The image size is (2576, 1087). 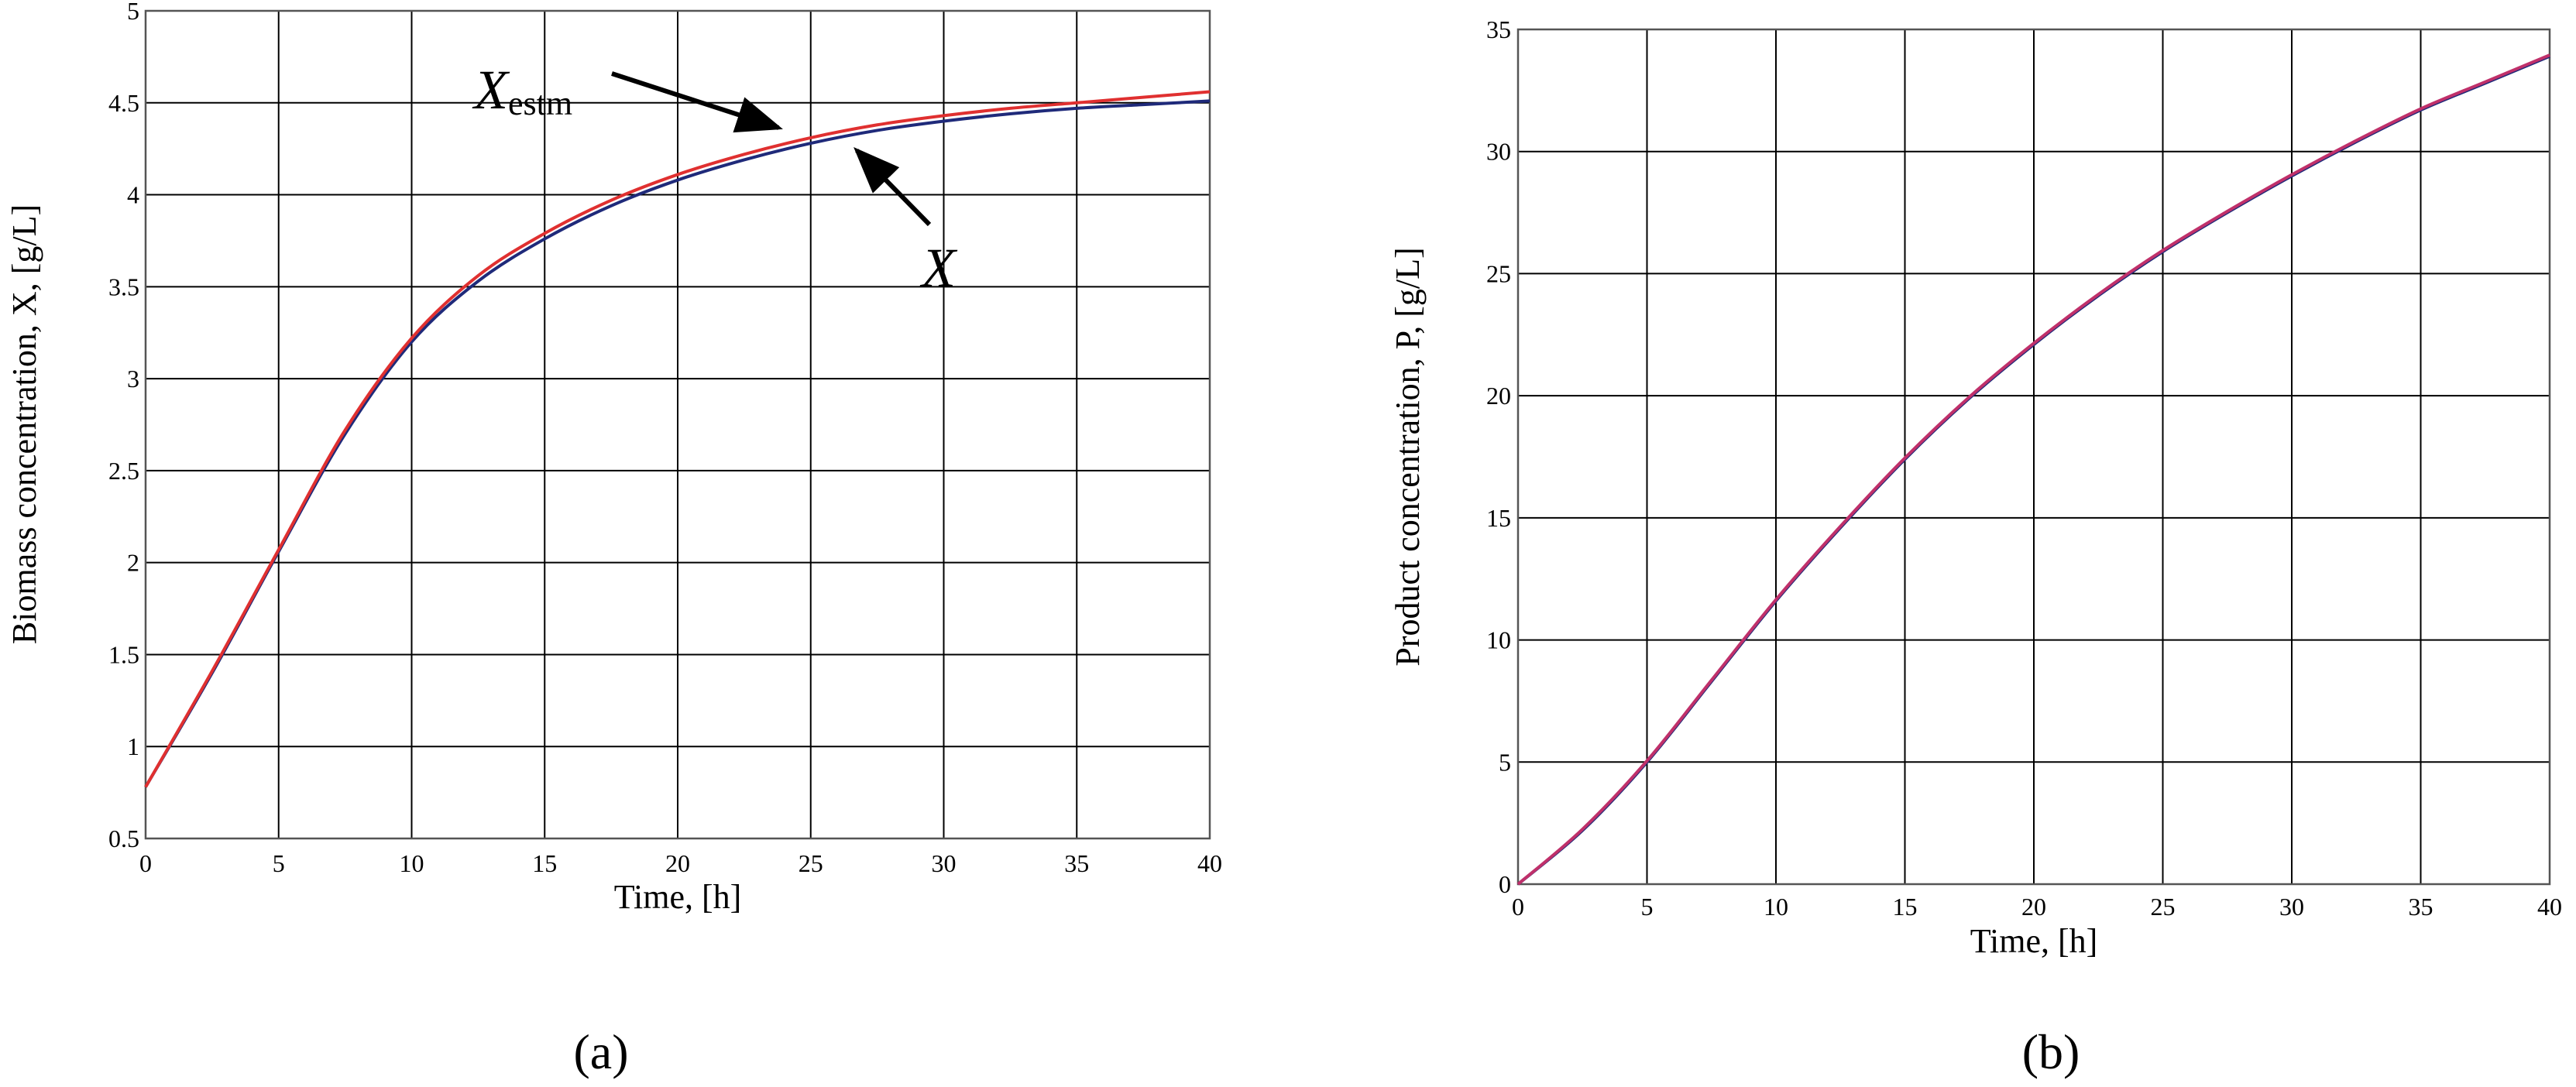 I want to click on y-tick-label: 4, so click(x=133, y=195).